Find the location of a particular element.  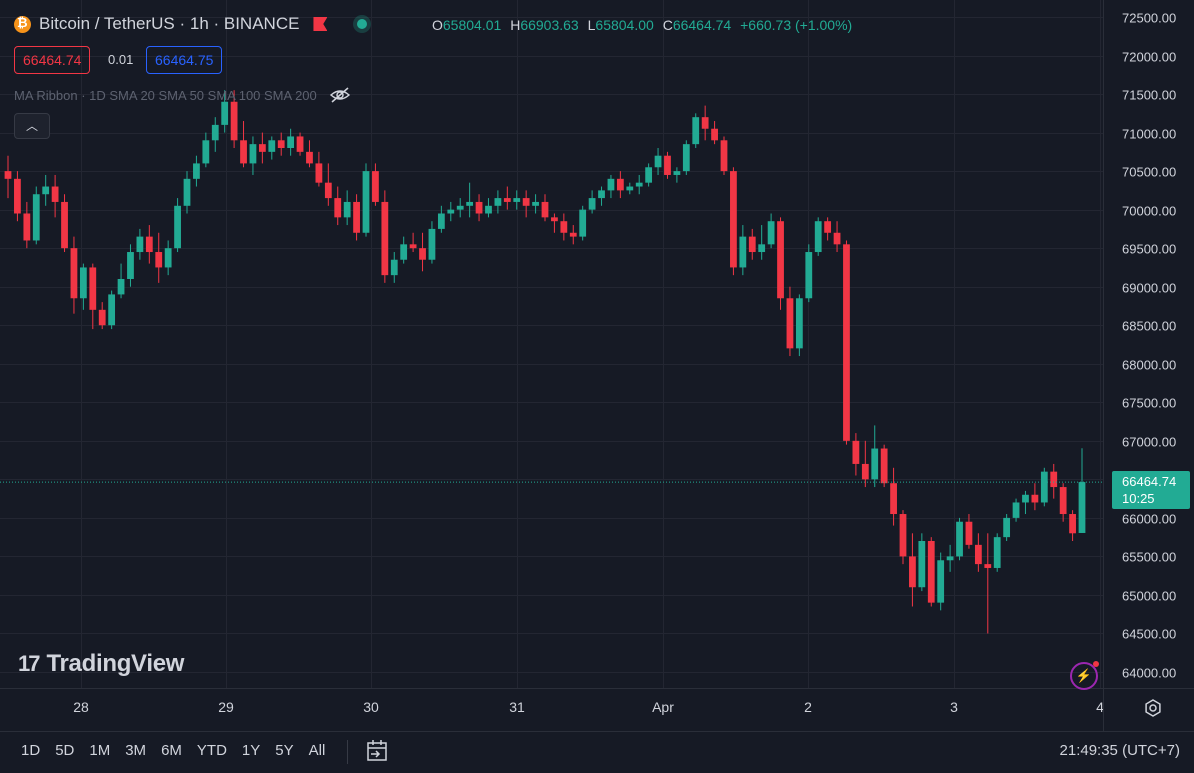

buy-button: 66464.75 is located at coordinates (184, 60).